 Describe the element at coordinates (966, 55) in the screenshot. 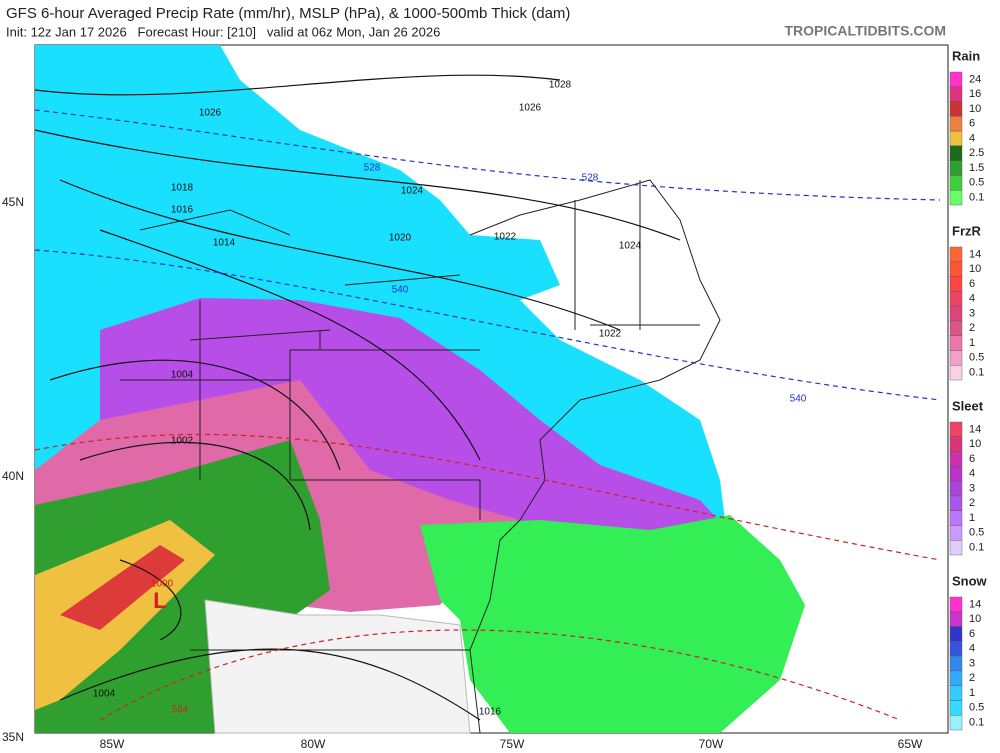

I see `legend-title: Rain` at that location.